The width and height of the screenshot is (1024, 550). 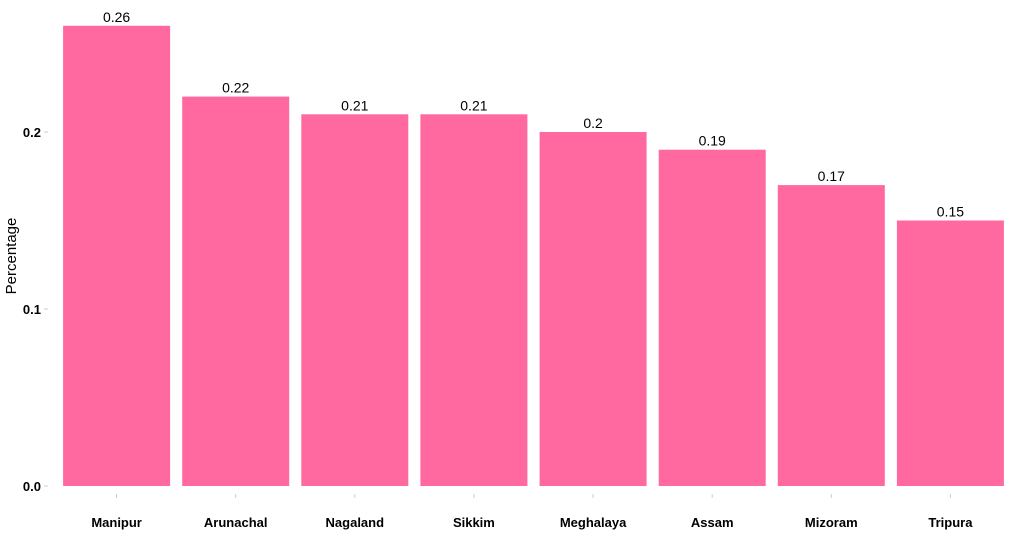 I want to click on x-tick-label-sikkim: Sikkim, so click(x=474, y=522).